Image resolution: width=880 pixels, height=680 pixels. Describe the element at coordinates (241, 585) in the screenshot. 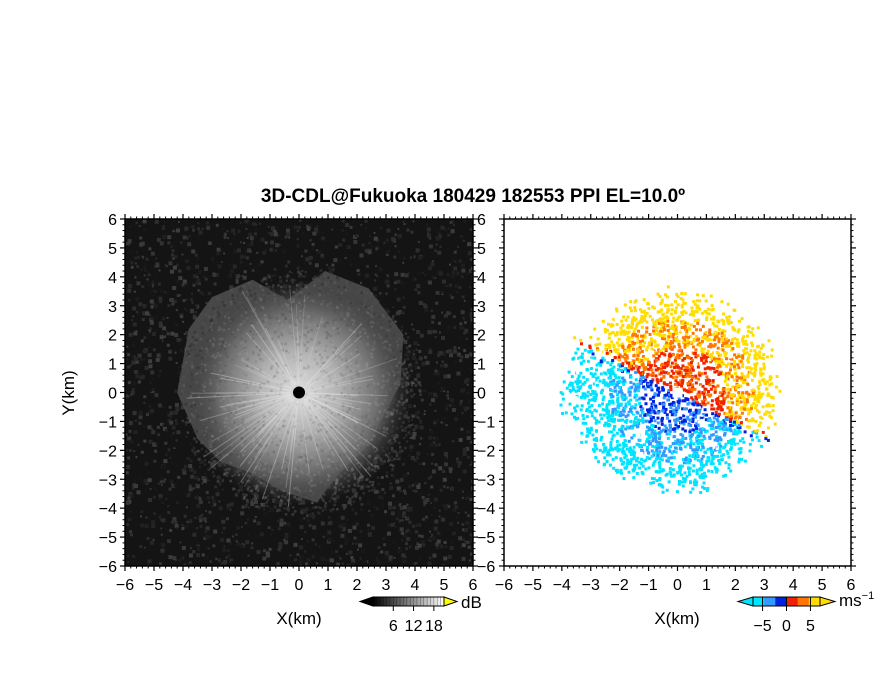

I see `reflectivity-x-tick-label: −2` at that location.